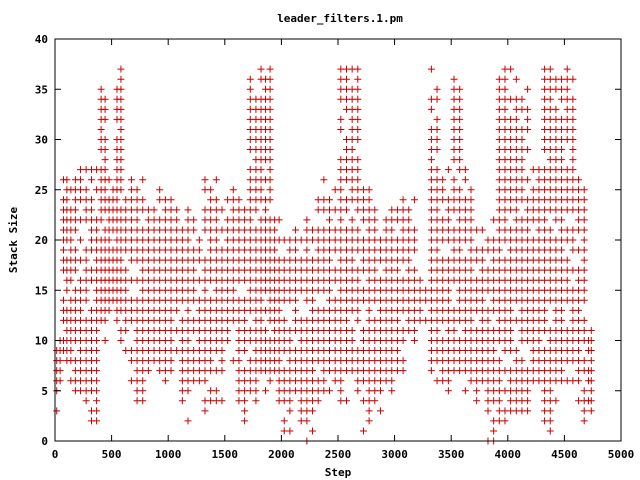 Image resolution: width=640 pixels, height=480 pixels. I want to click on x-tick-label: 1500, so click(225, 454).